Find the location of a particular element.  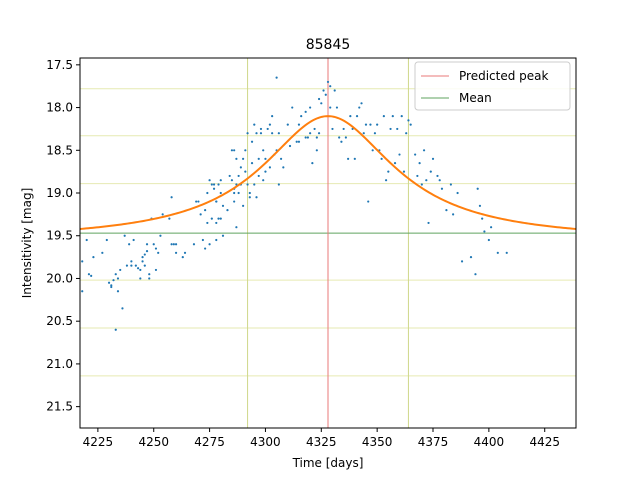

x-tick-label: 4300 is located at coordinates (265, 442).